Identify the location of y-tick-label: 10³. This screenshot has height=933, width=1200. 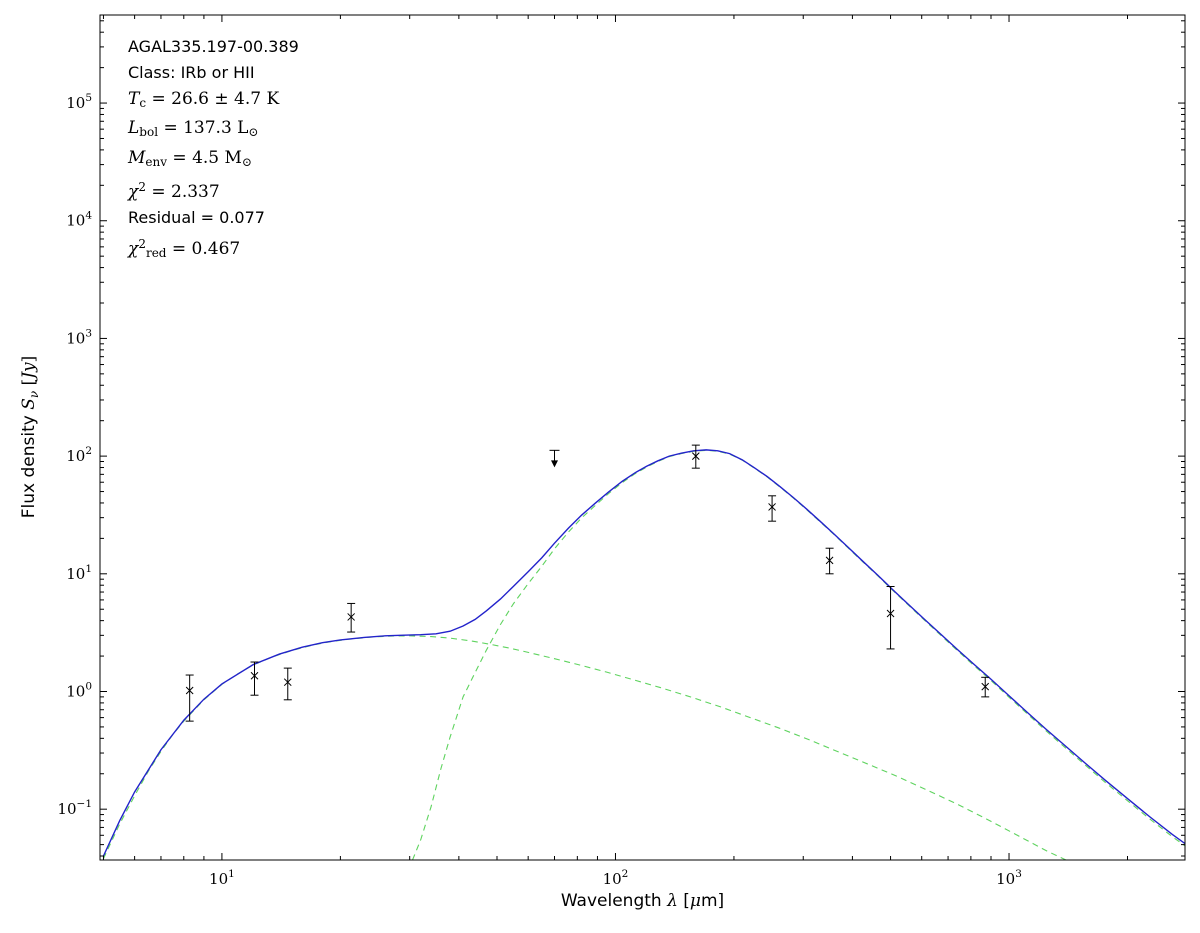
(79, 337).